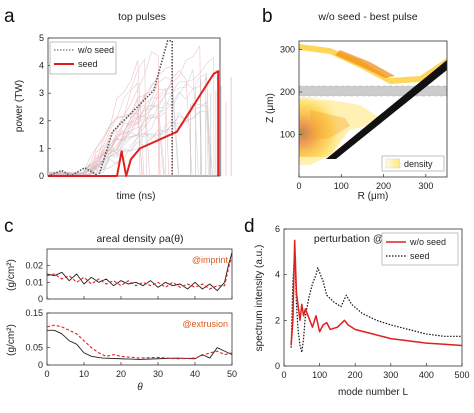 This screenshot has width=474, height=413. What do you see at coordinates (249, 226) in the screenshot?
I see `panel-label-d: d` at bounding box center [249, 226].